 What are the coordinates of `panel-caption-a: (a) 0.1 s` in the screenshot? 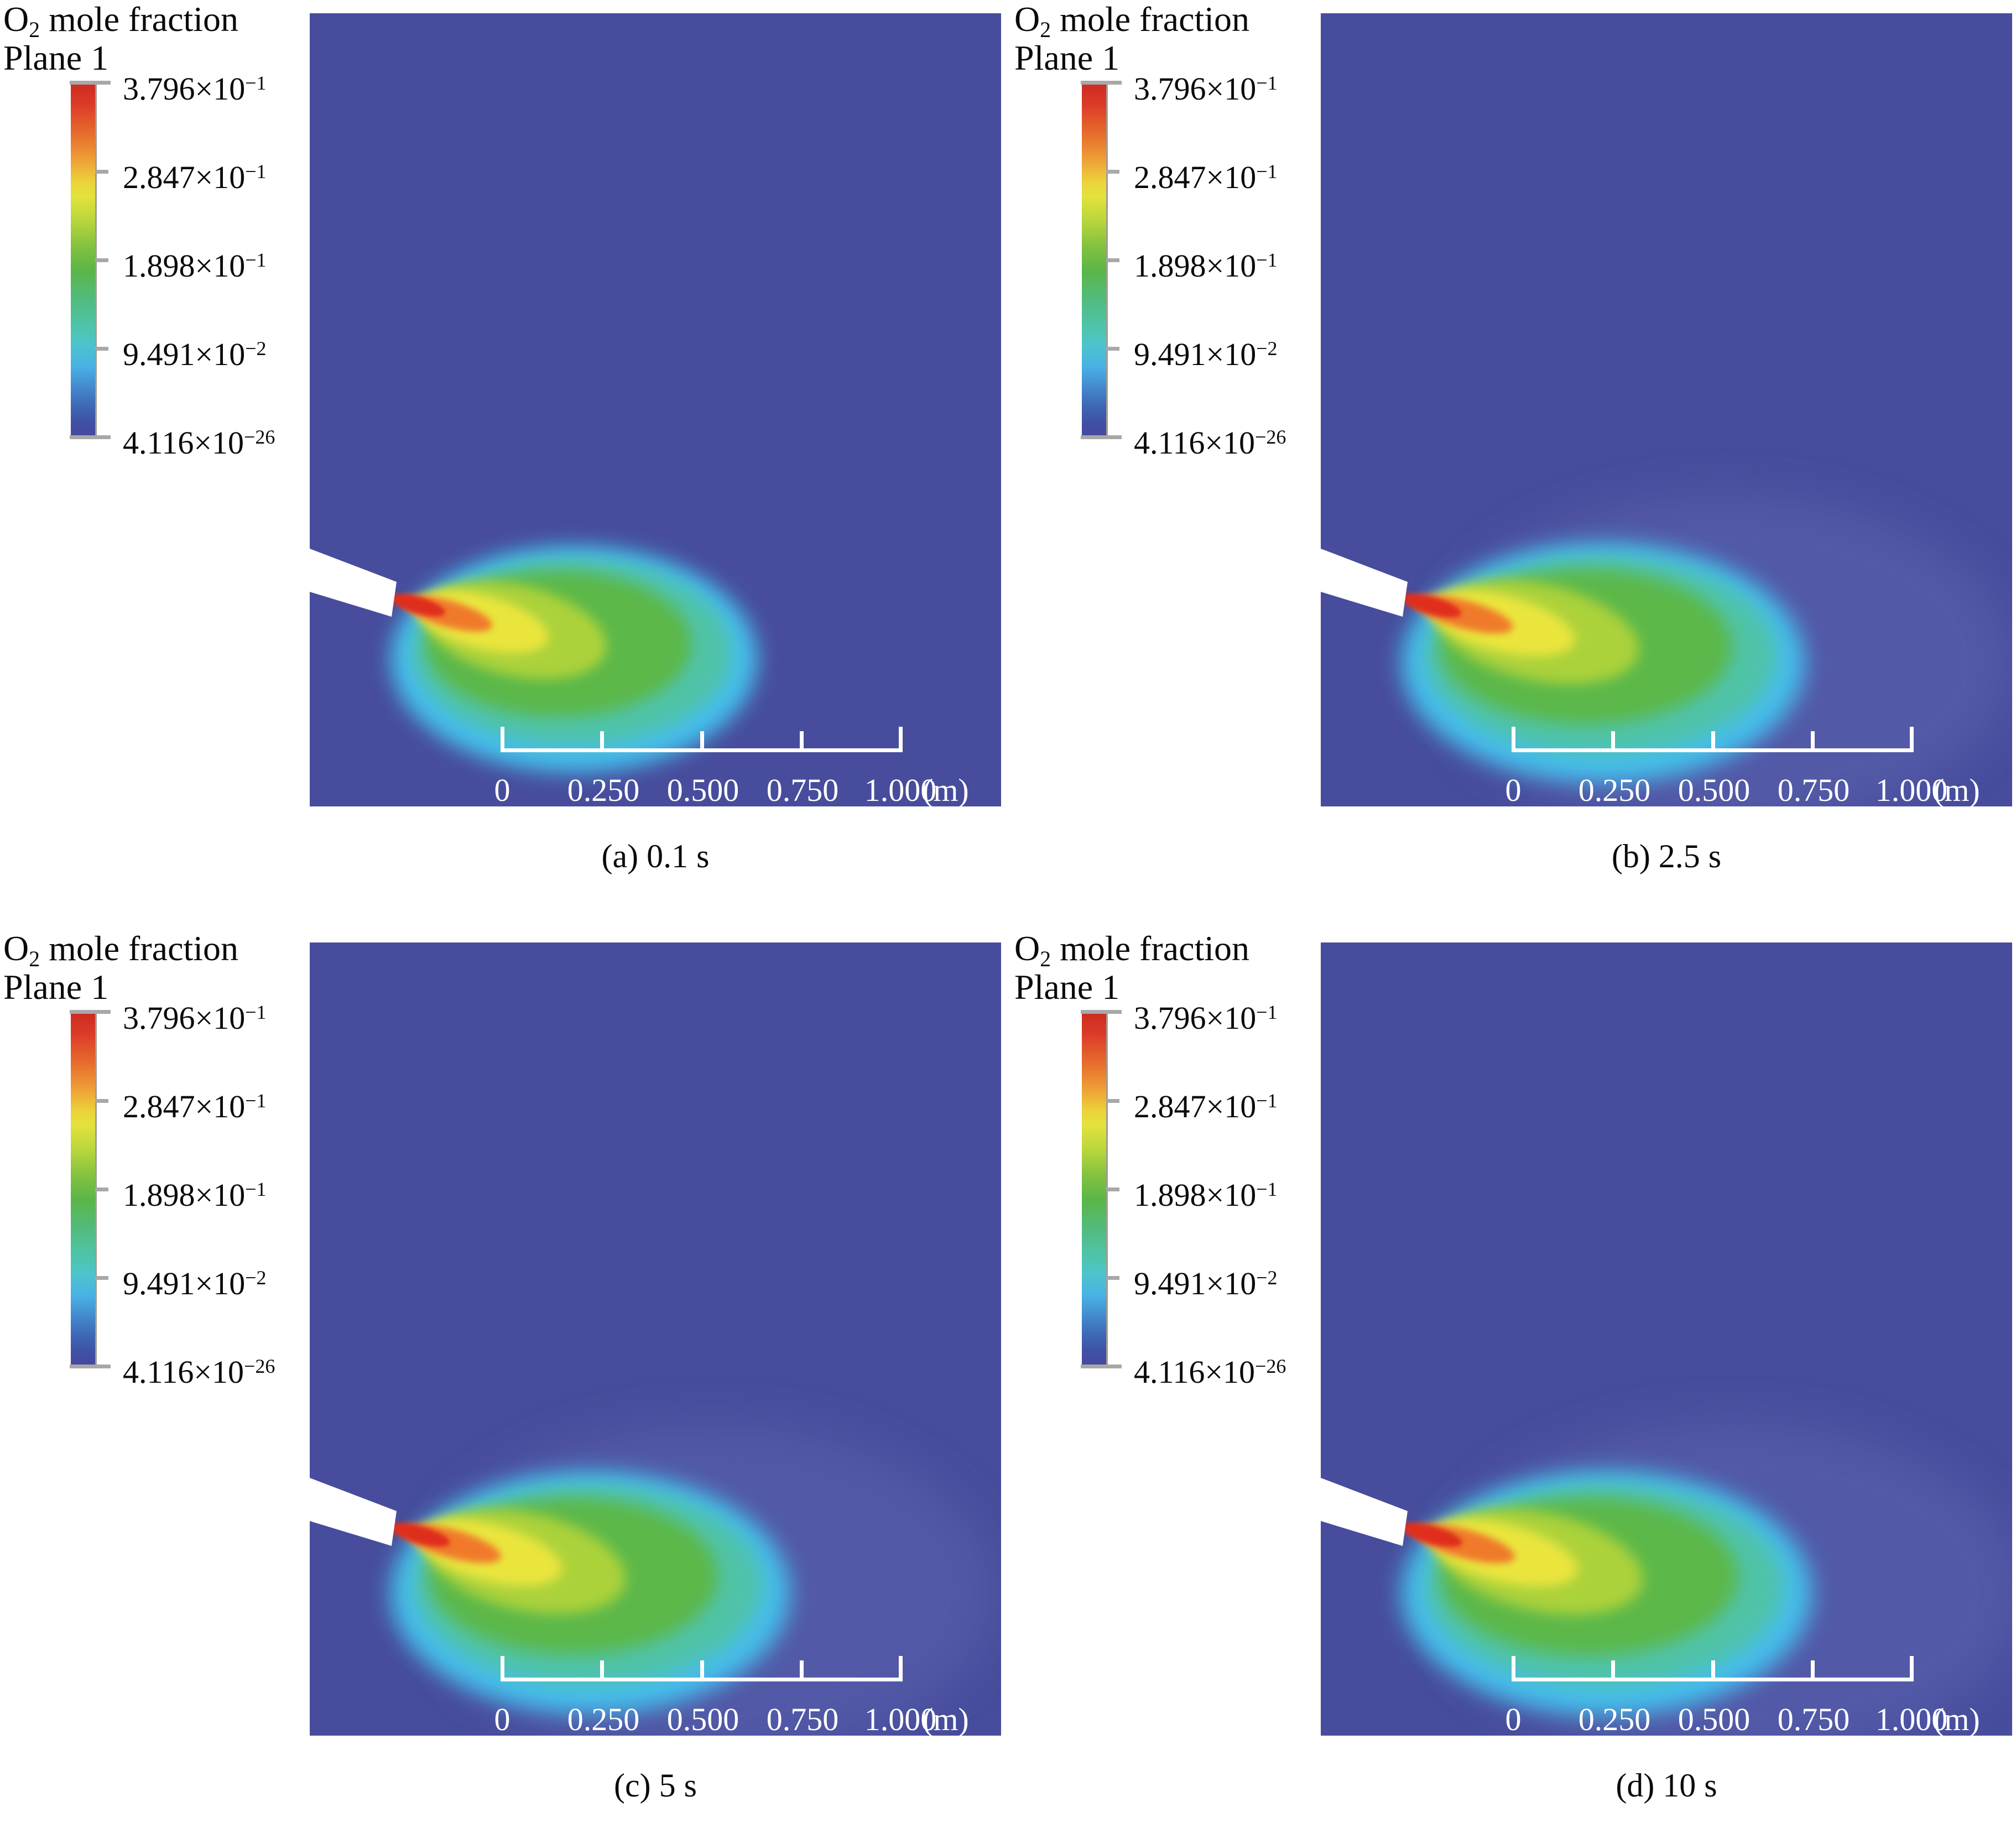 It's located at (655, 856).